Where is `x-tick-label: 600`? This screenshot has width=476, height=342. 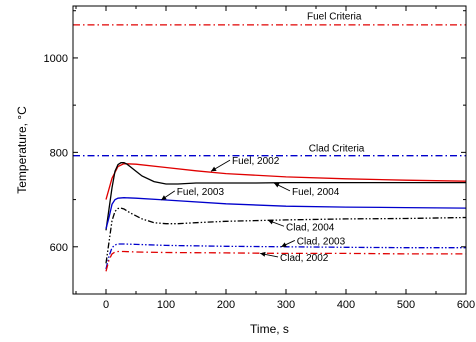
x-tick-label: 600 is located at coordinates (466, 305).